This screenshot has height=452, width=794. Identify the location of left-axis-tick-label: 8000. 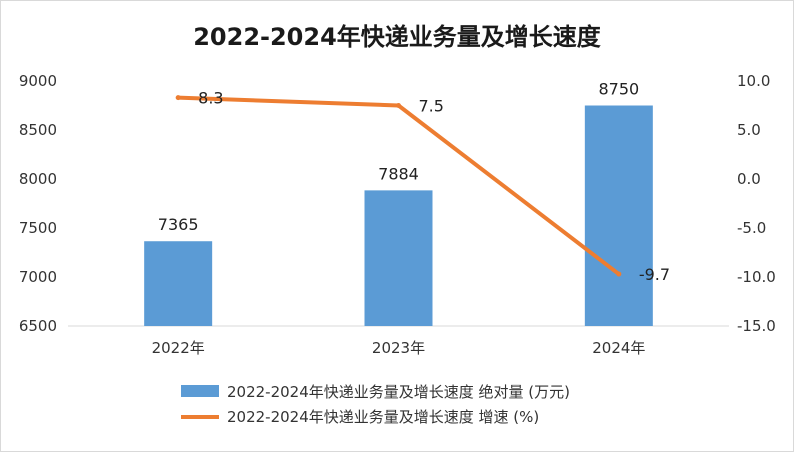
(38, 179).